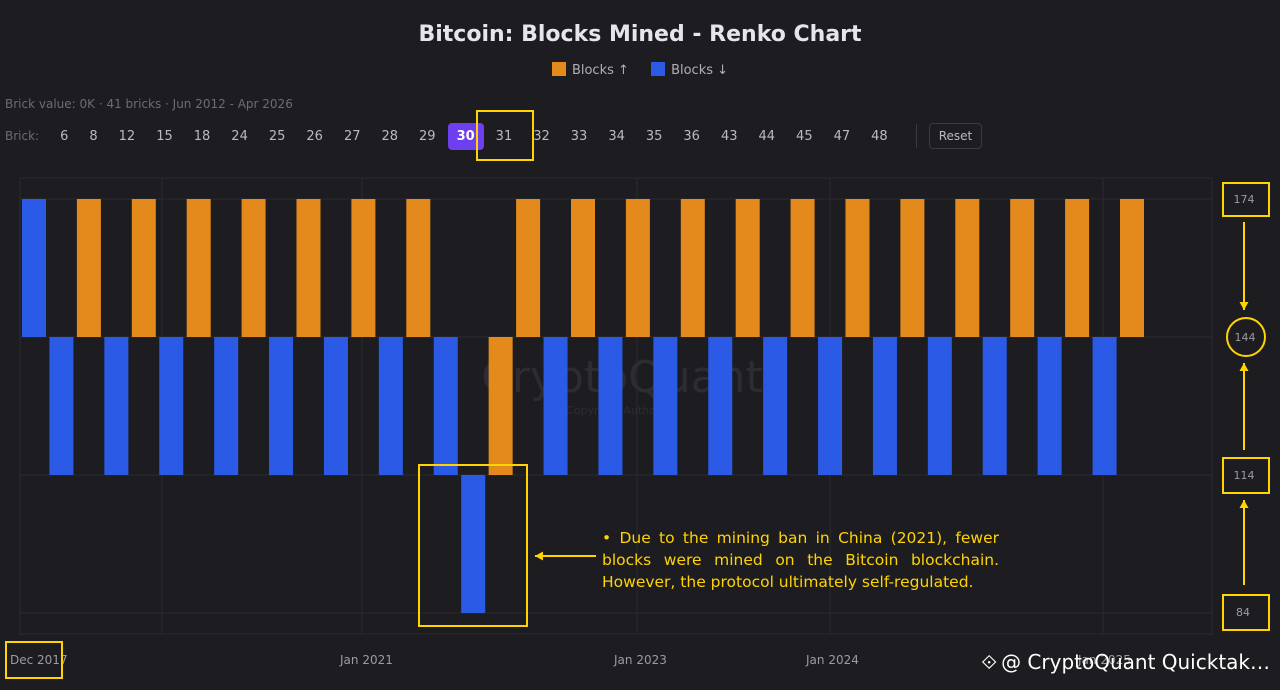  Describe the element at coordinates (558, 69) in the screenshot. I see `legend-swatch-up` at that location.